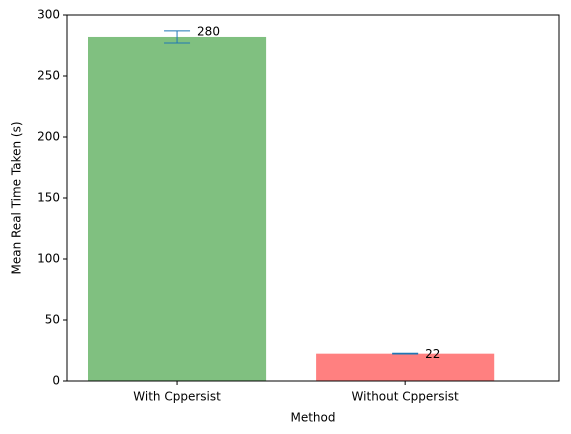  I want to click on data-label: 22, so click(432, 354).